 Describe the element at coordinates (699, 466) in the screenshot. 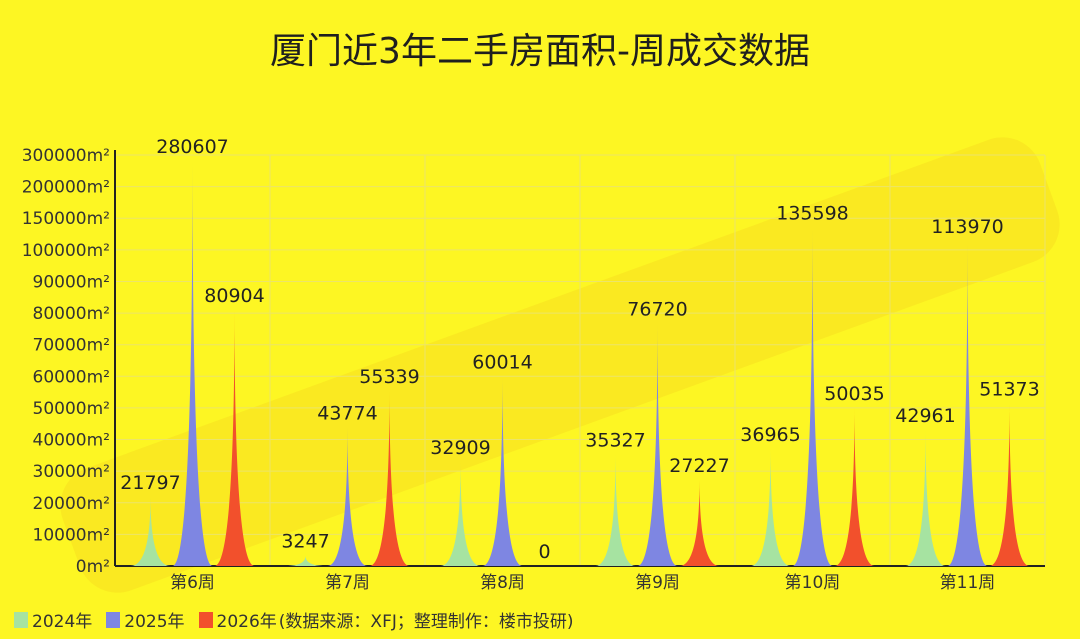

I see `data-label: 27227` at that location.